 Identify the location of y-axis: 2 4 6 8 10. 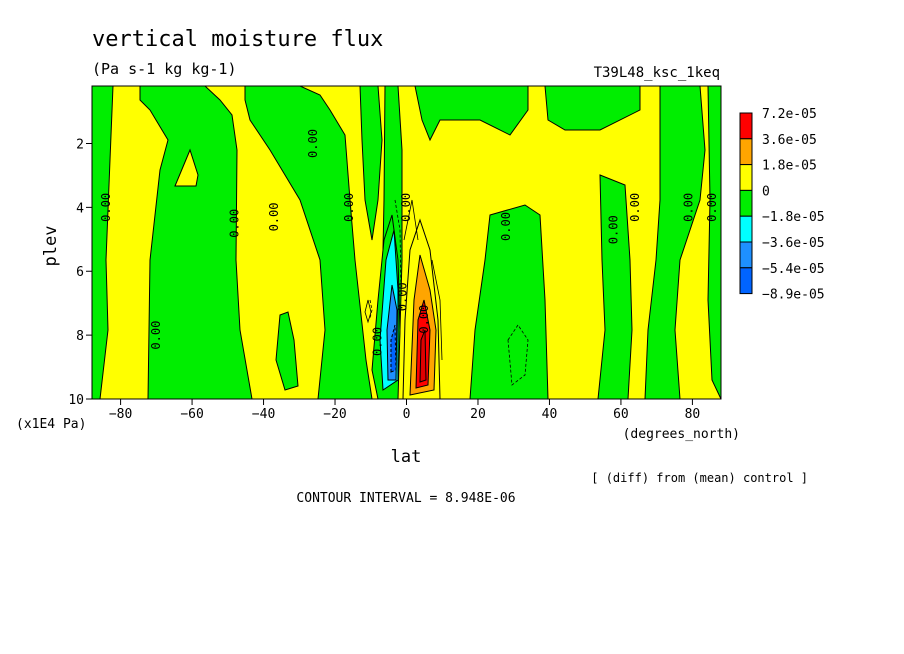
(80, 272).